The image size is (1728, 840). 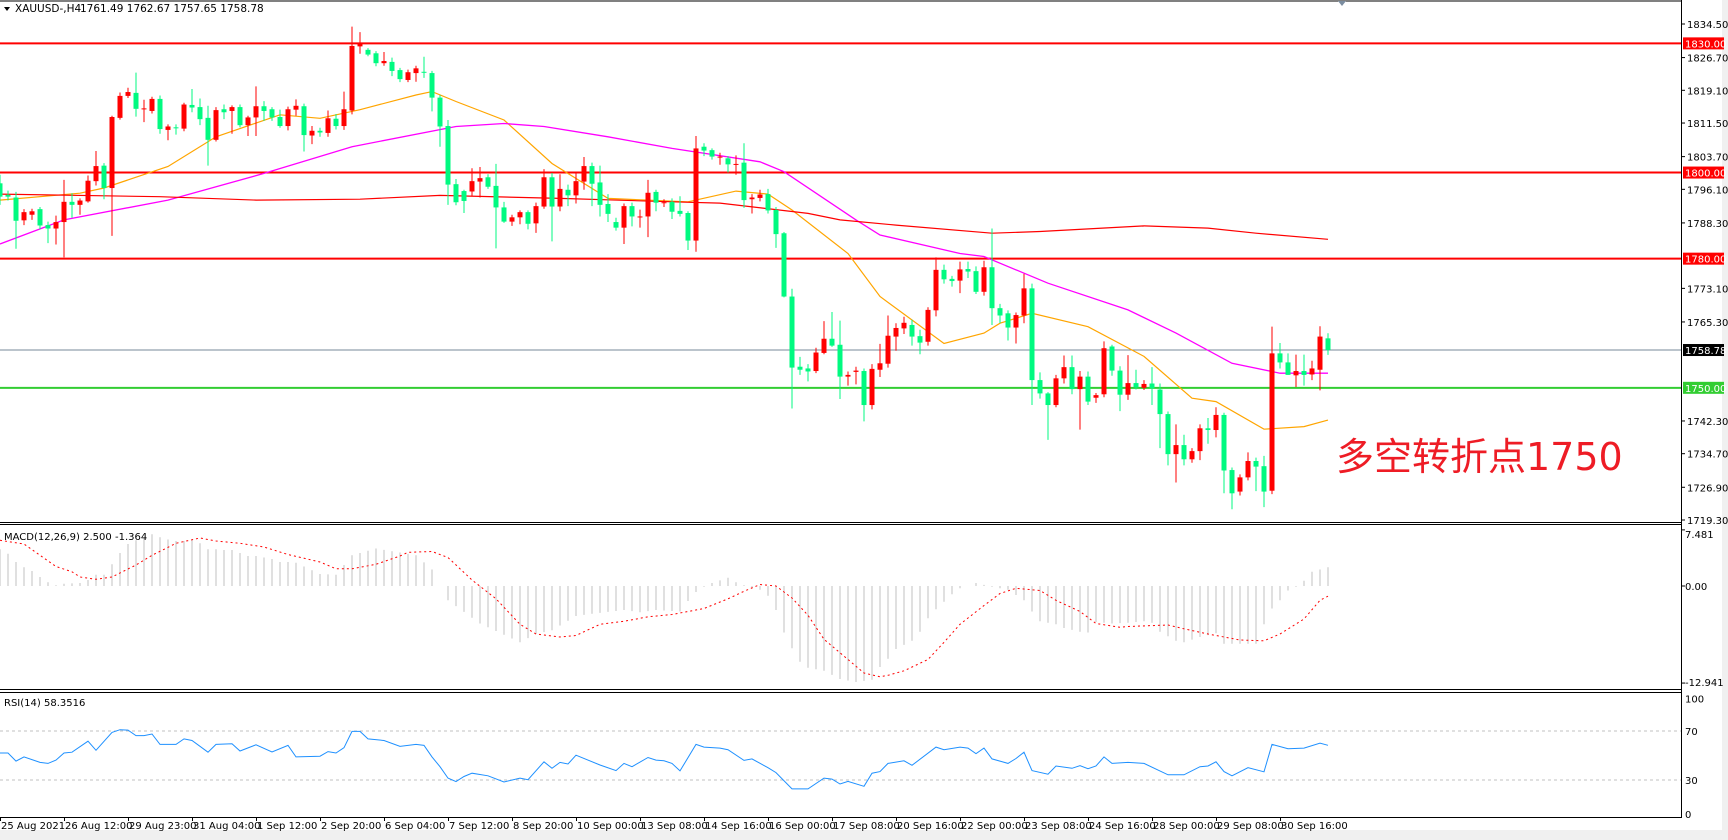 What do you see at coordinates (1694, 699) in the screenshot?
I see `rsi-tick-label: 100` at bounding box center [1694, 699].